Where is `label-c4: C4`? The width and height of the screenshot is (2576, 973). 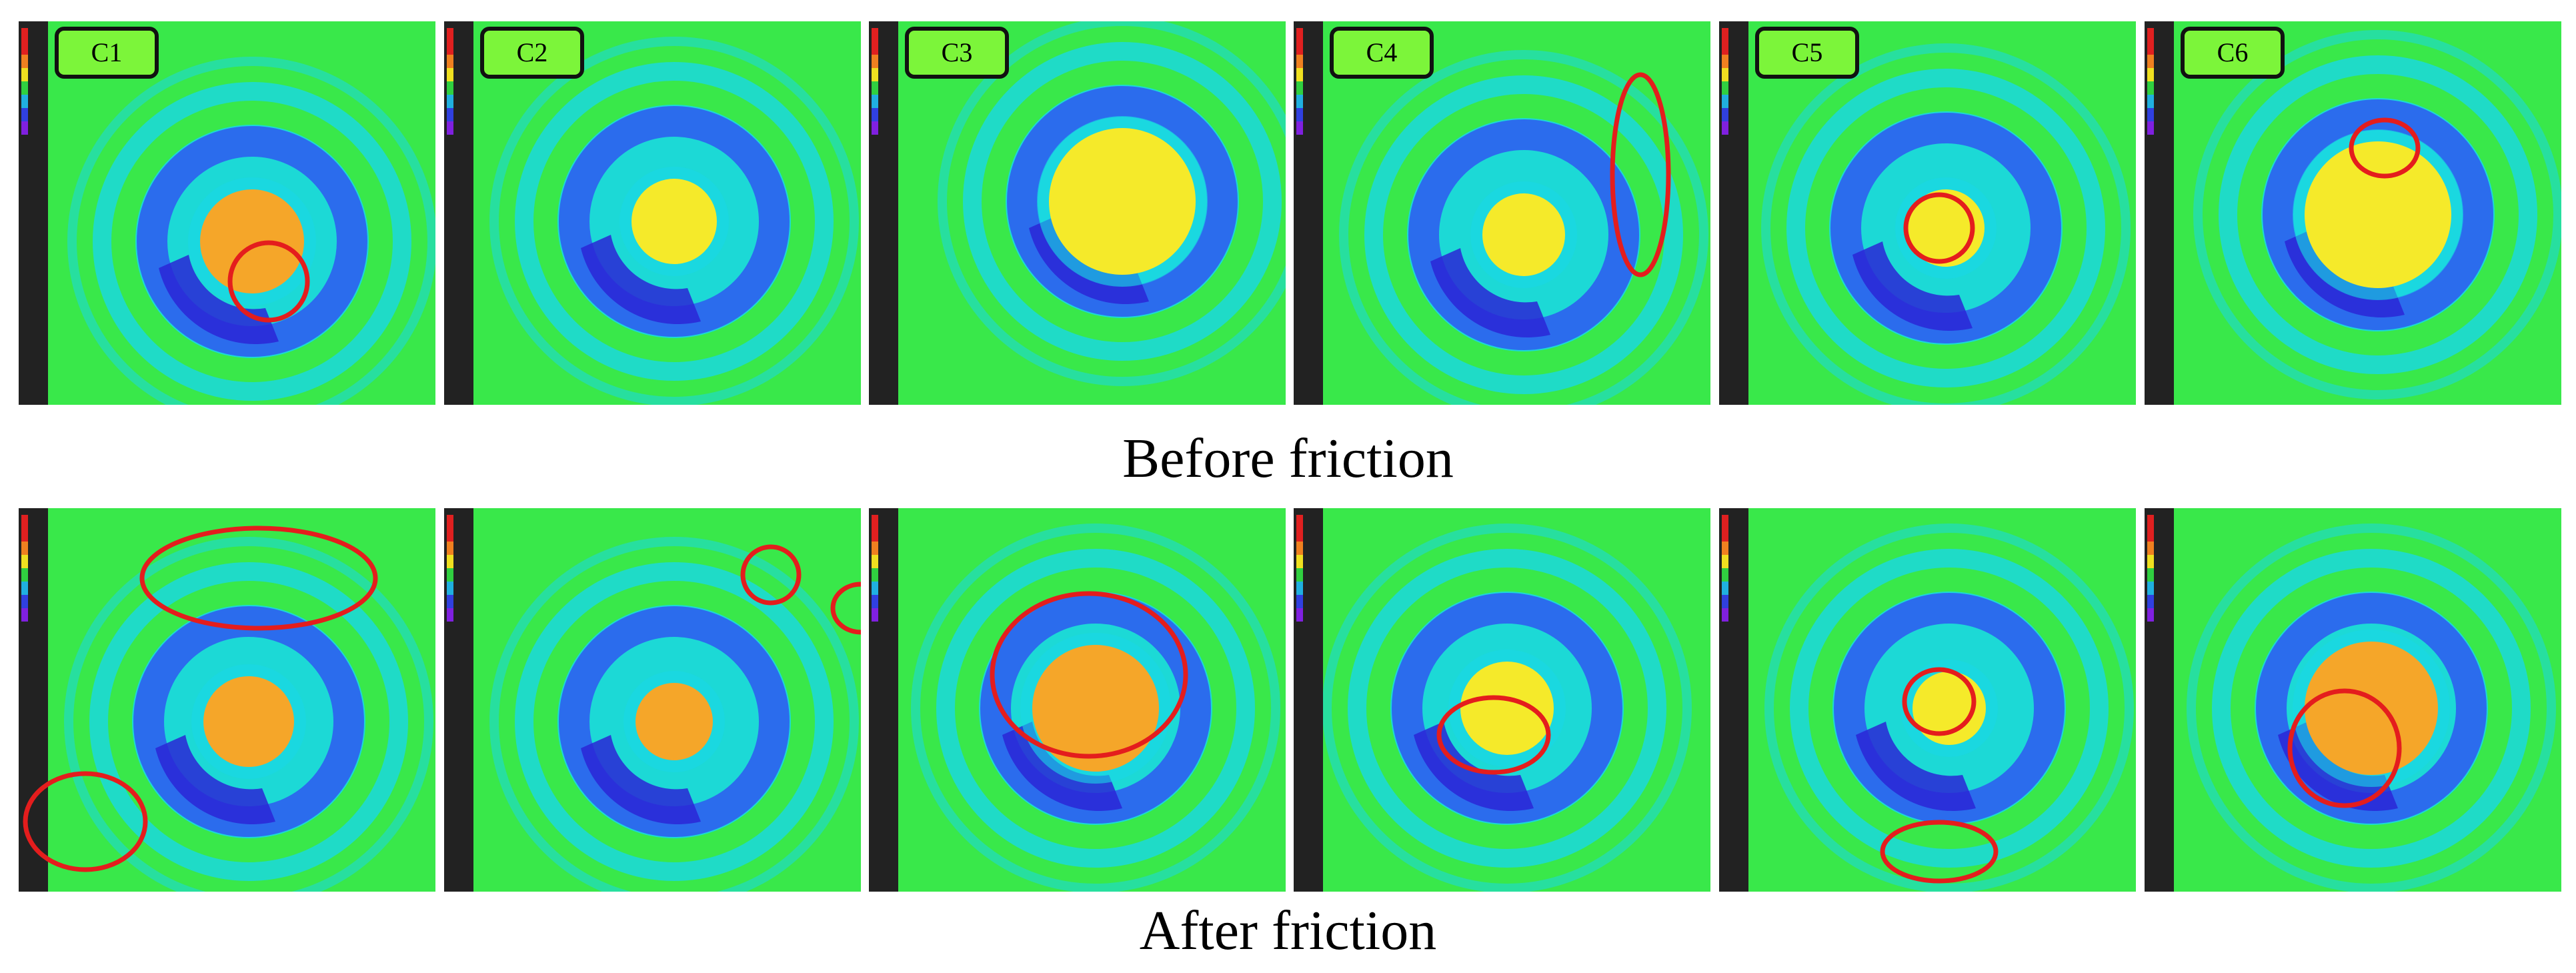 label-c4: C4 is located at coordinates (1382, 53).